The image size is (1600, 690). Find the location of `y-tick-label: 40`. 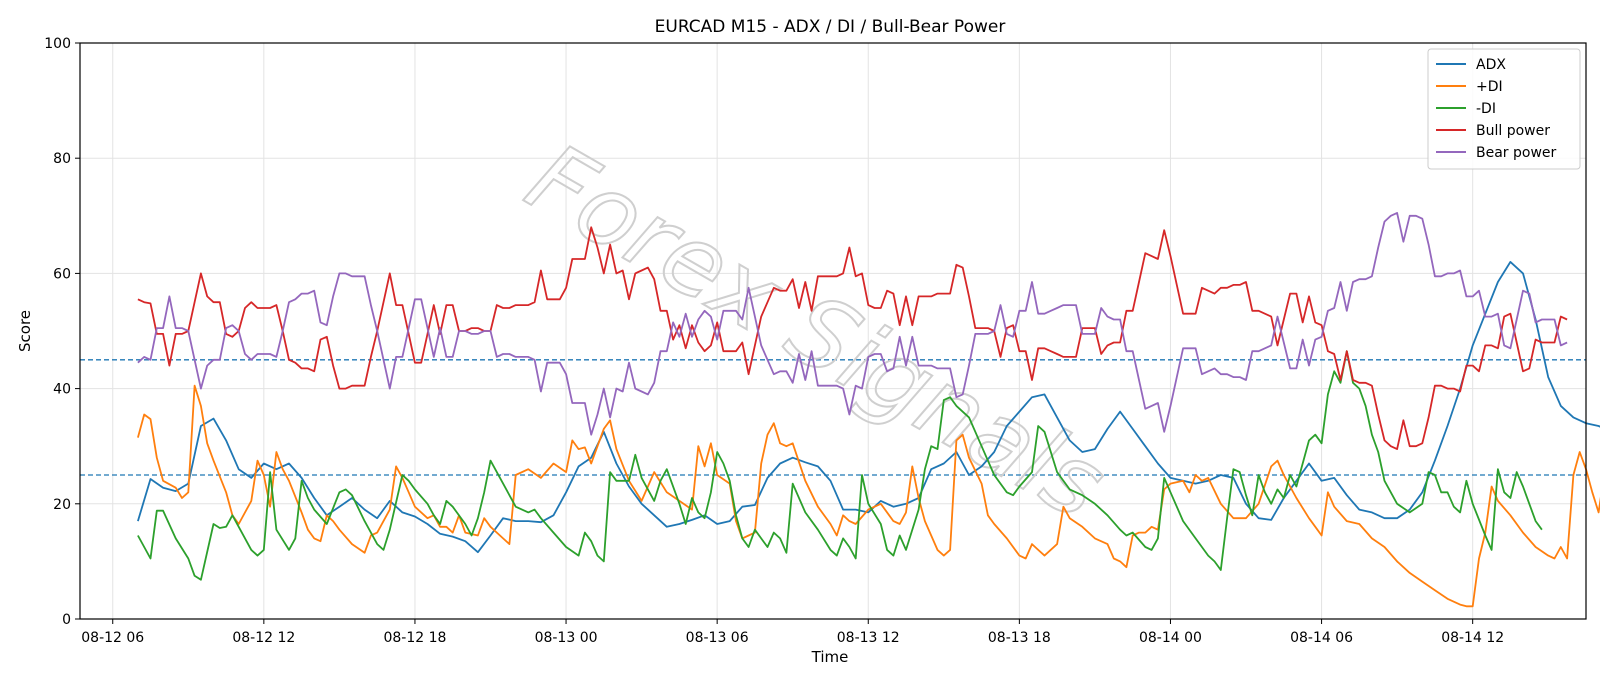

y-tick-label: 40 is located at coordinates (62, 390).